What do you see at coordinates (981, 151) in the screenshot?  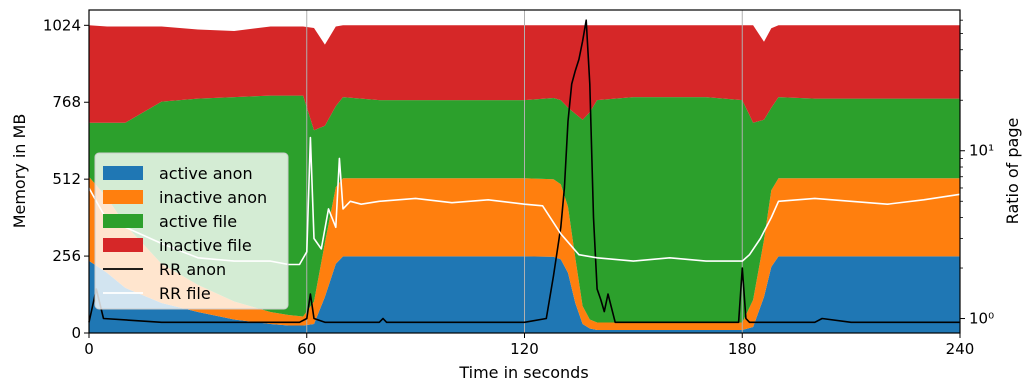 I see `y2-tick-label: 10¹` at bounding box center [981, 151].